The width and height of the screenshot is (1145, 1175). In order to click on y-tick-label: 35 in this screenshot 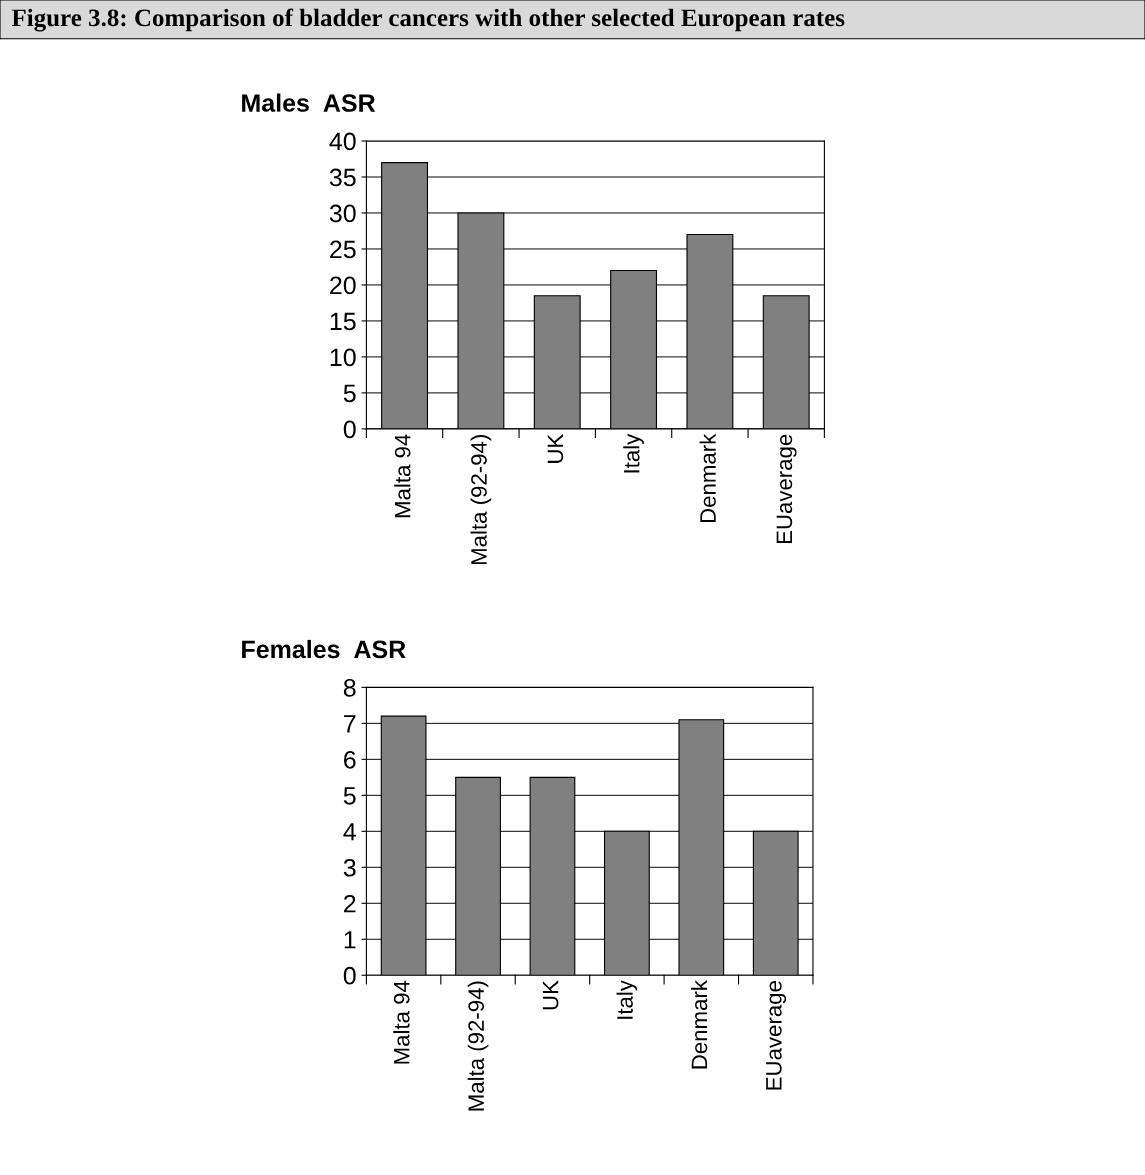, I will do `click(342, 177)`.